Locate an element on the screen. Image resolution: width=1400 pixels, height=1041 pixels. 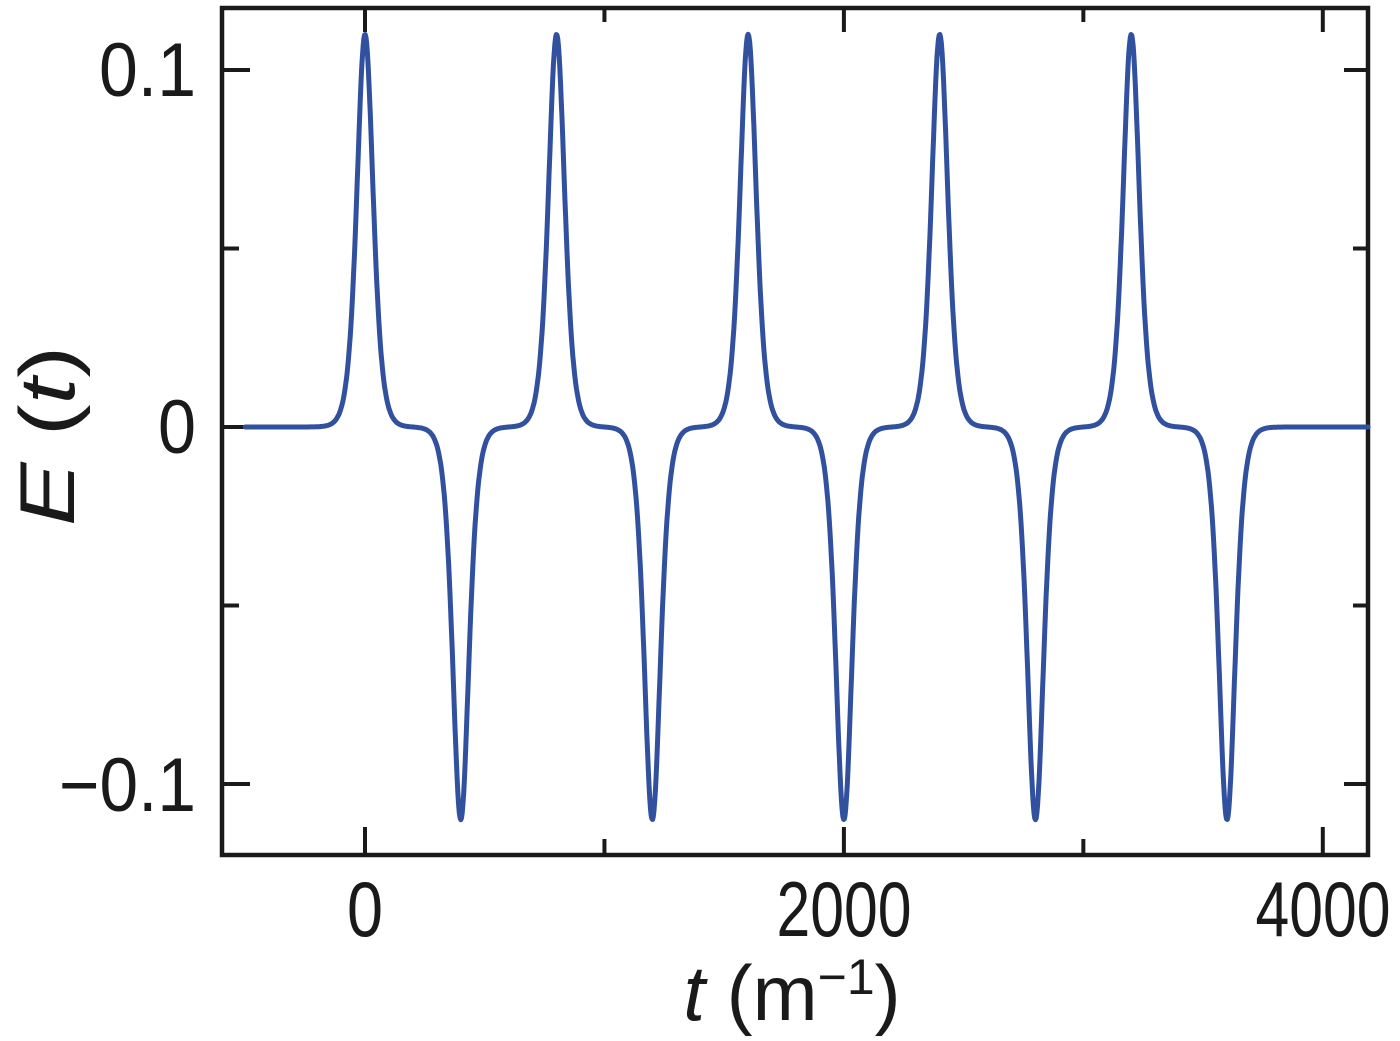
y-axis-label-argument: t is located at coordinates (47, 389).